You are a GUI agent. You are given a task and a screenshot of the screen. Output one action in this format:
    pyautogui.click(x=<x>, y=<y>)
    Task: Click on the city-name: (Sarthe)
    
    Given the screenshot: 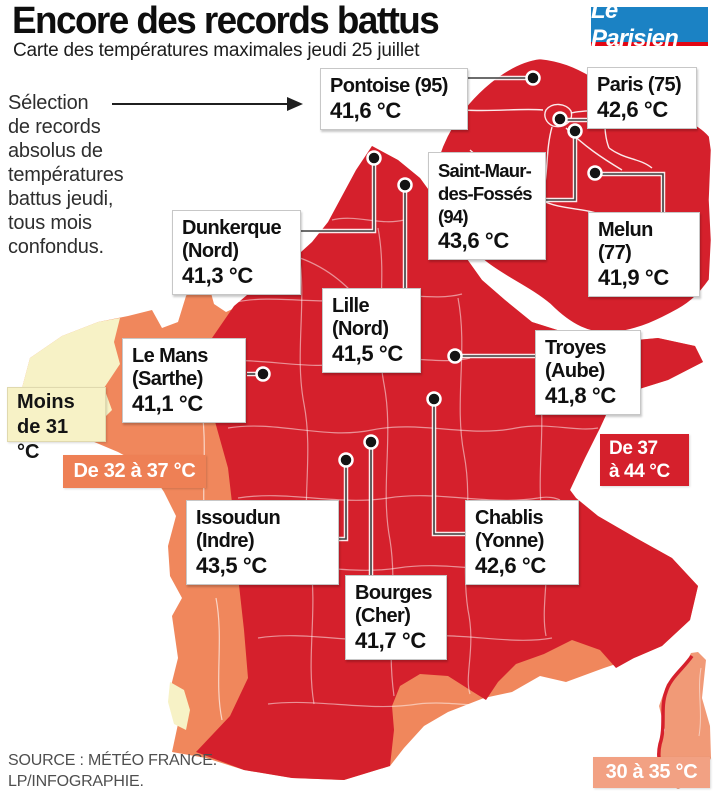 What is the action you would take?
    pyautogui.click(x=167, y=379)
    